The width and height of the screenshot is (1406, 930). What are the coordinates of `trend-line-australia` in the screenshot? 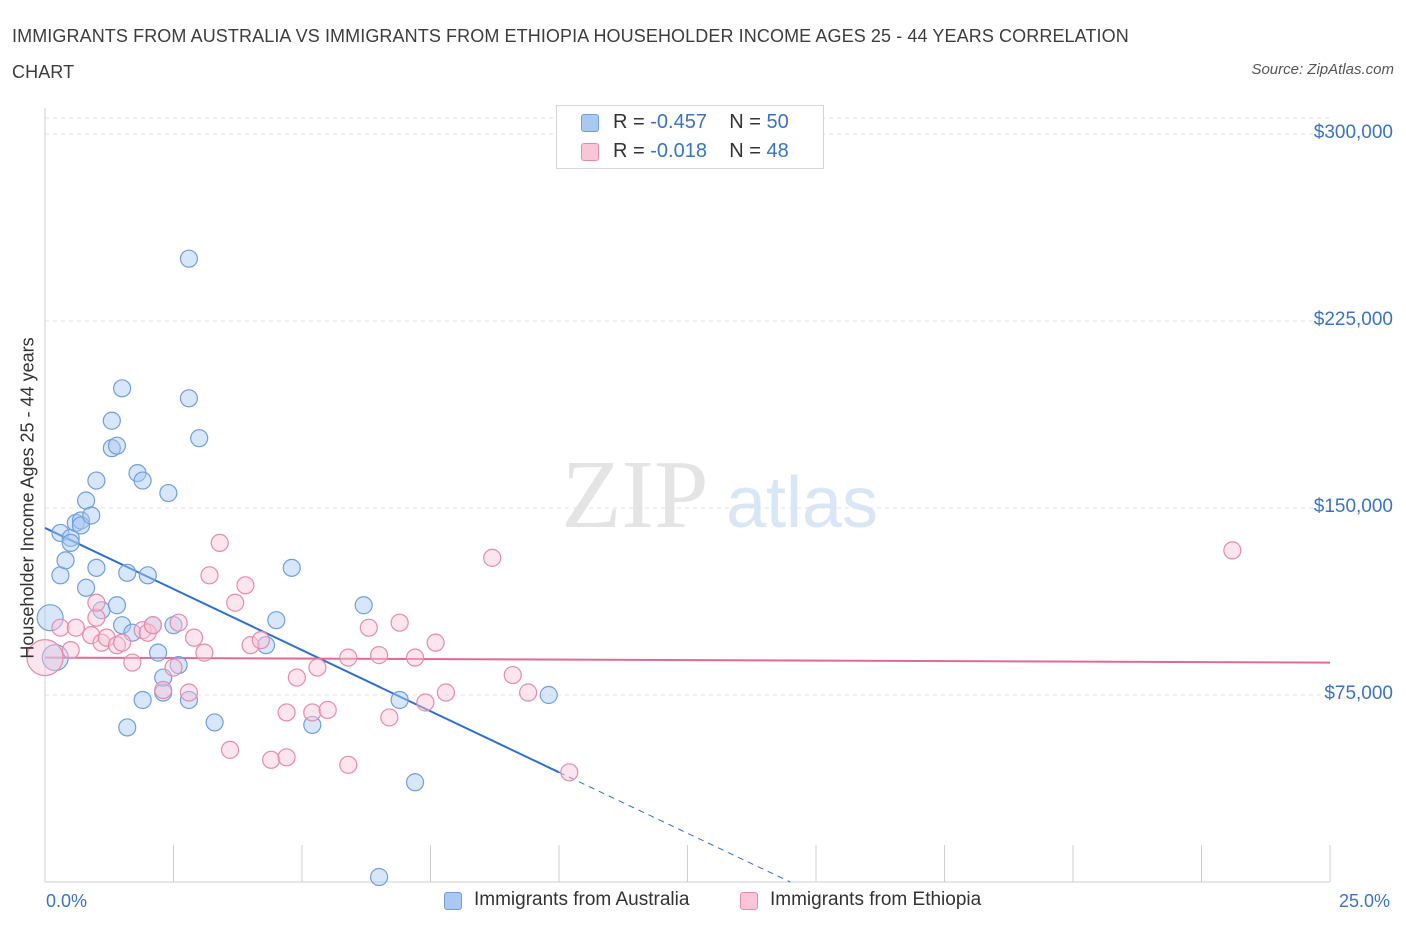 It's located at (302, 650).